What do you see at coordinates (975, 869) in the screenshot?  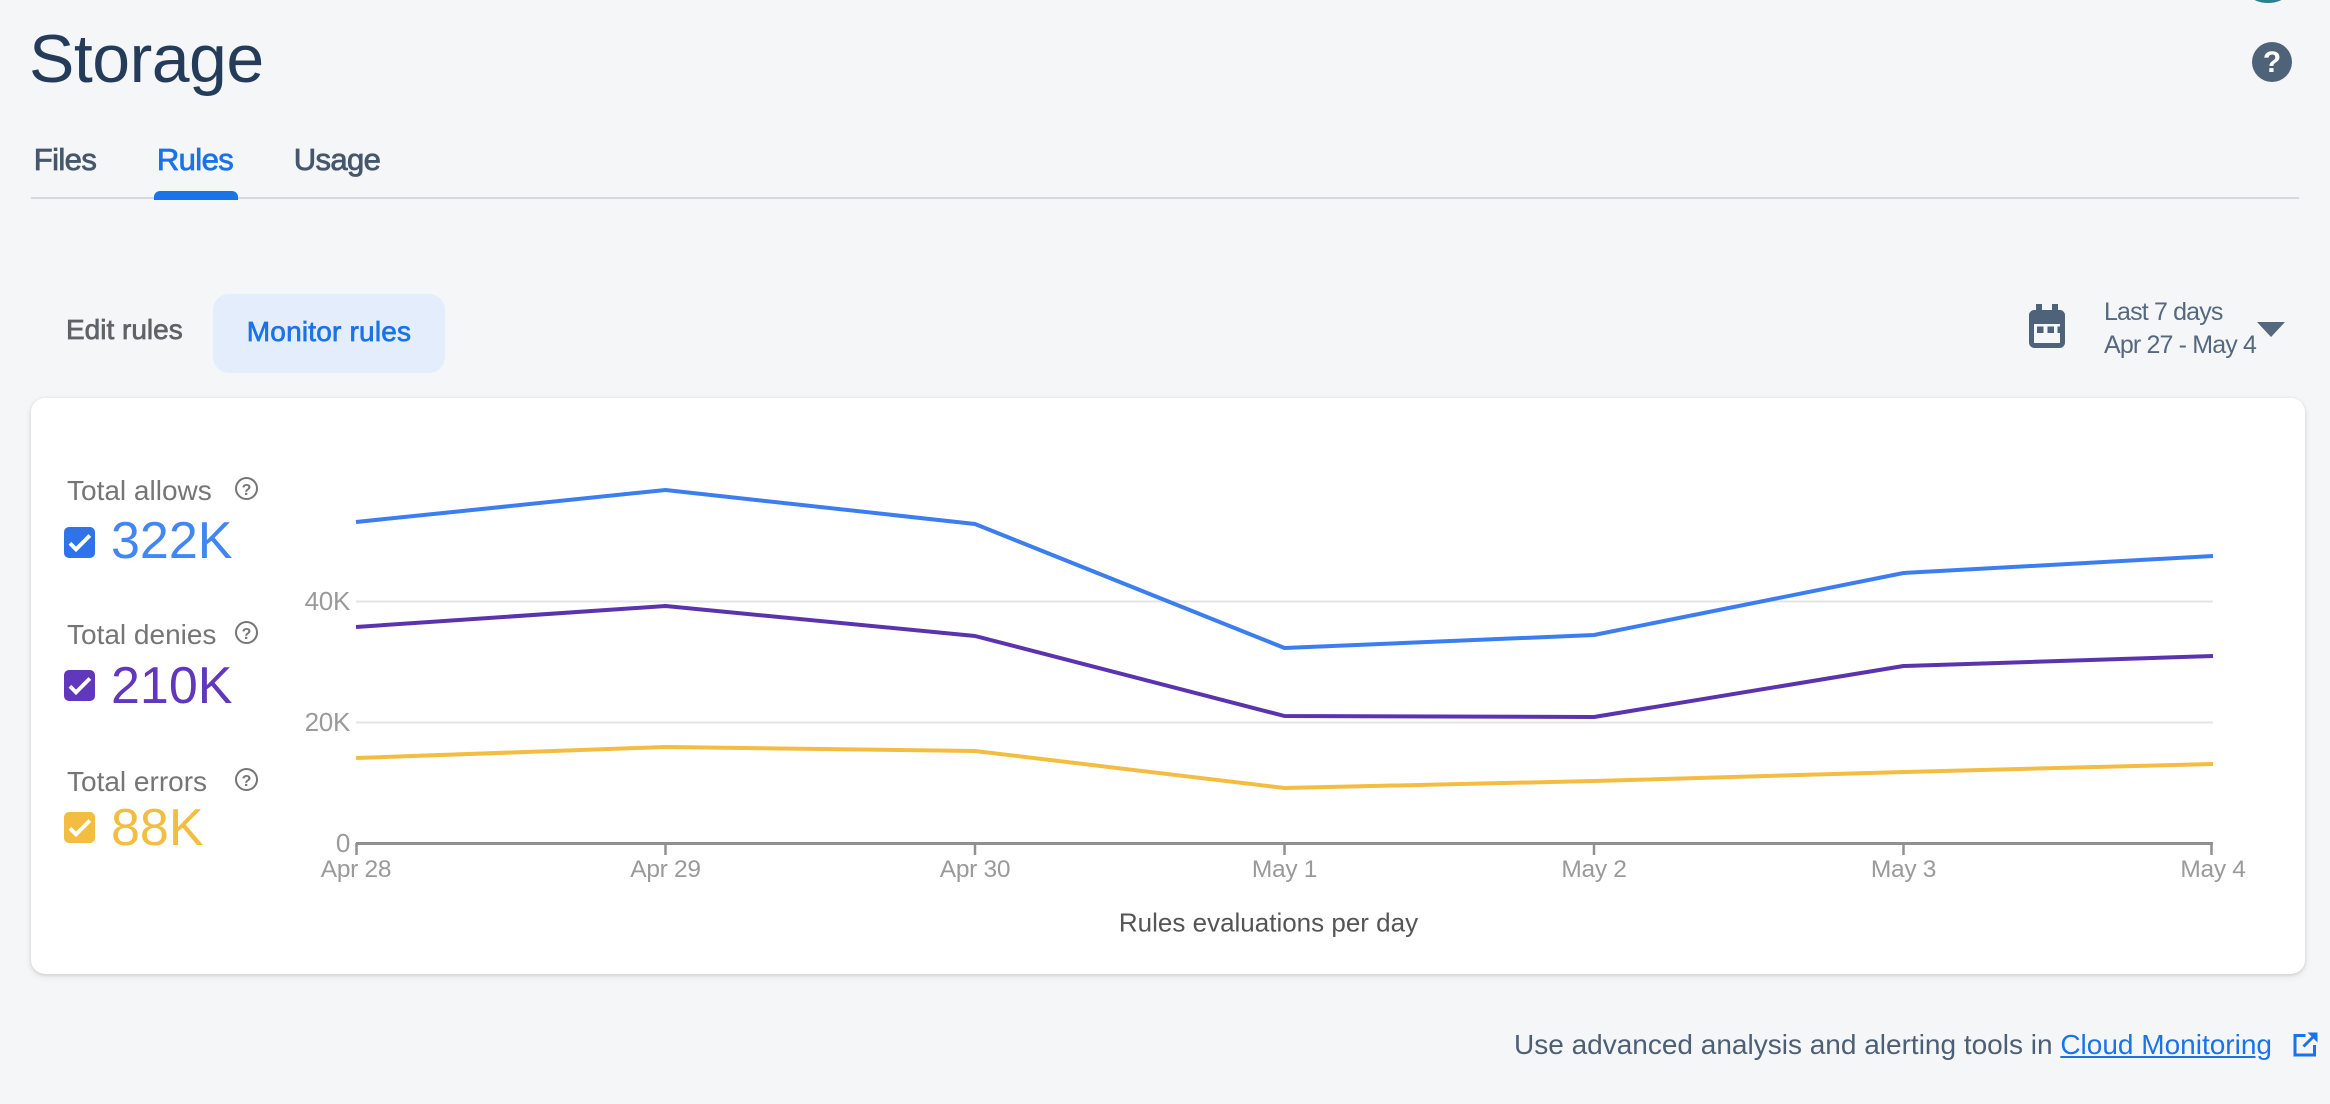 I see `svg-text: Apr 30` at bounding box center [975, 869].